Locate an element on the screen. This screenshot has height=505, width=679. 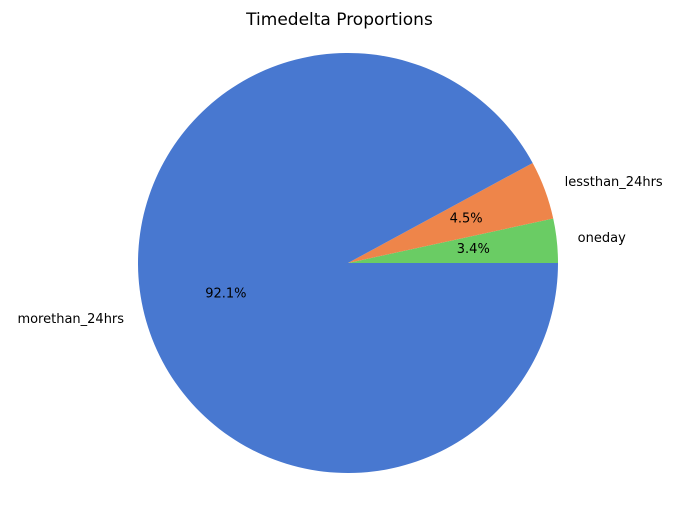
slice-label-lessthan-24hrs: lessthan_24hrs is located at coordinates (614, 182).